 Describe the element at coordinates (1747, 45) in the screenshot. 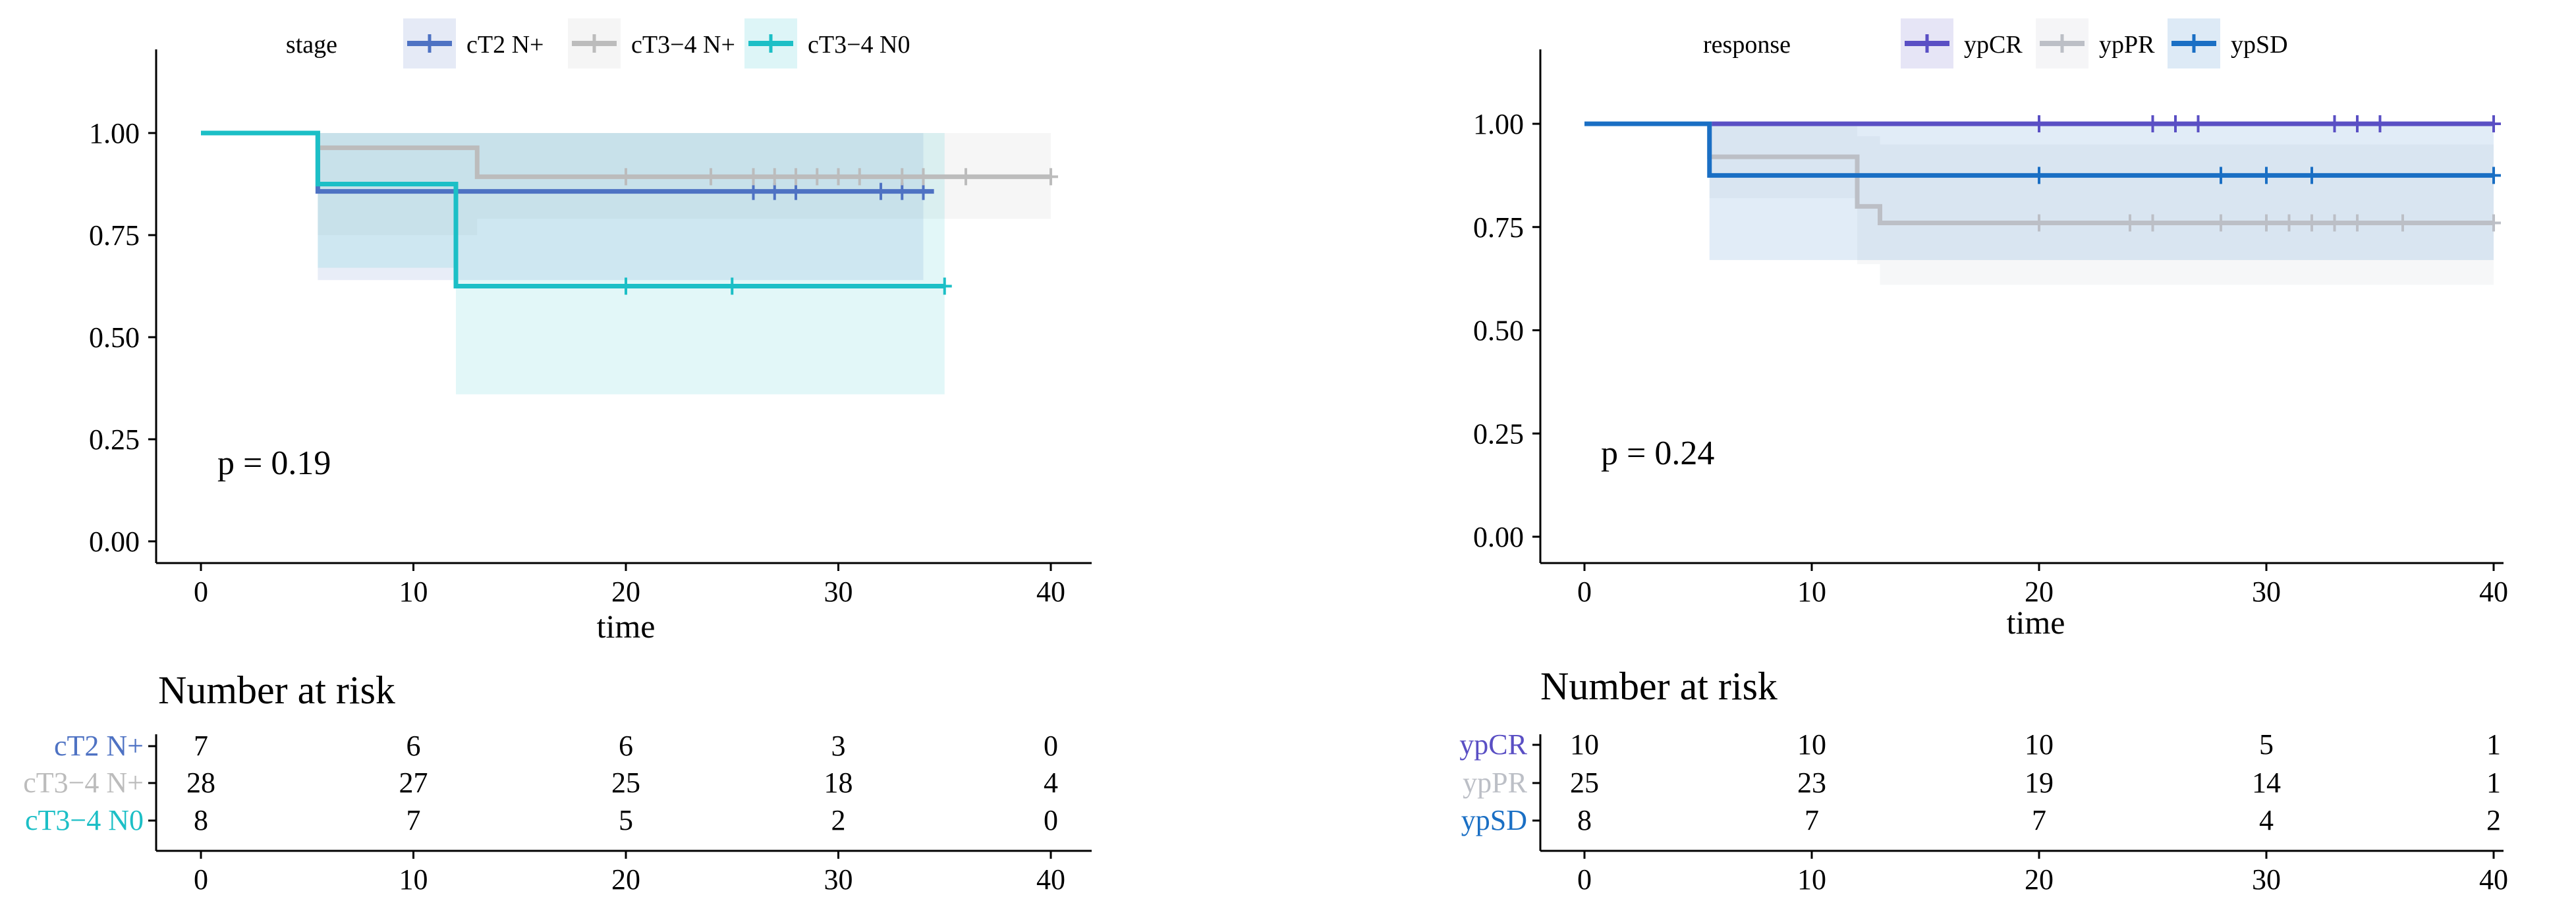

I see `legend-title: response` at that location.